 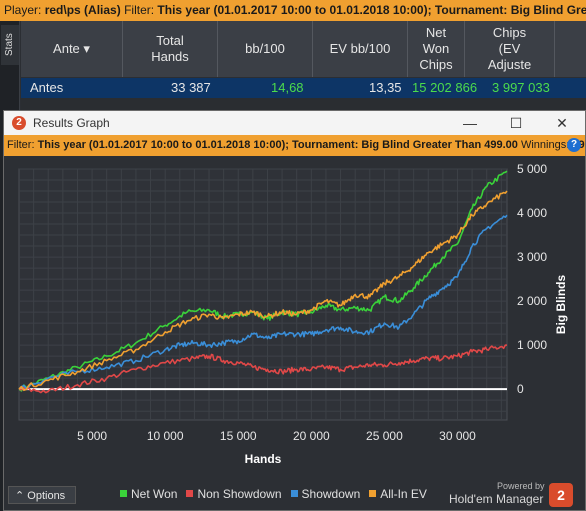 What do you see at coordinates (154, 494) in the screenshot?
I see `legend-label: Net Won` at bounding box center [154, 494].